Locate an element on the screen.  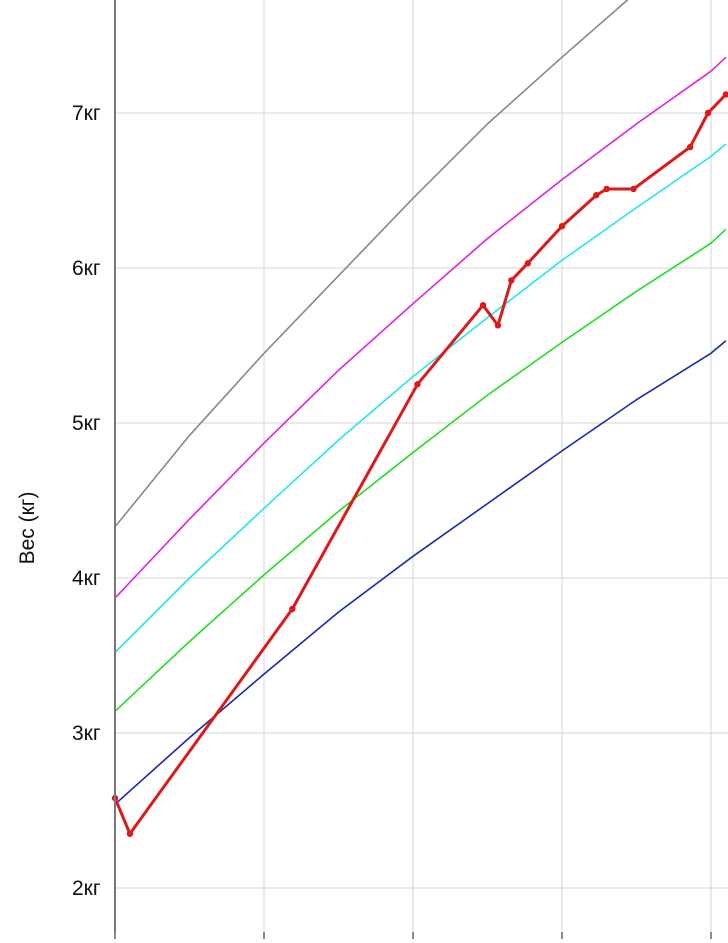
y-tick-label: 6кг is located at coordinates (86, 268).